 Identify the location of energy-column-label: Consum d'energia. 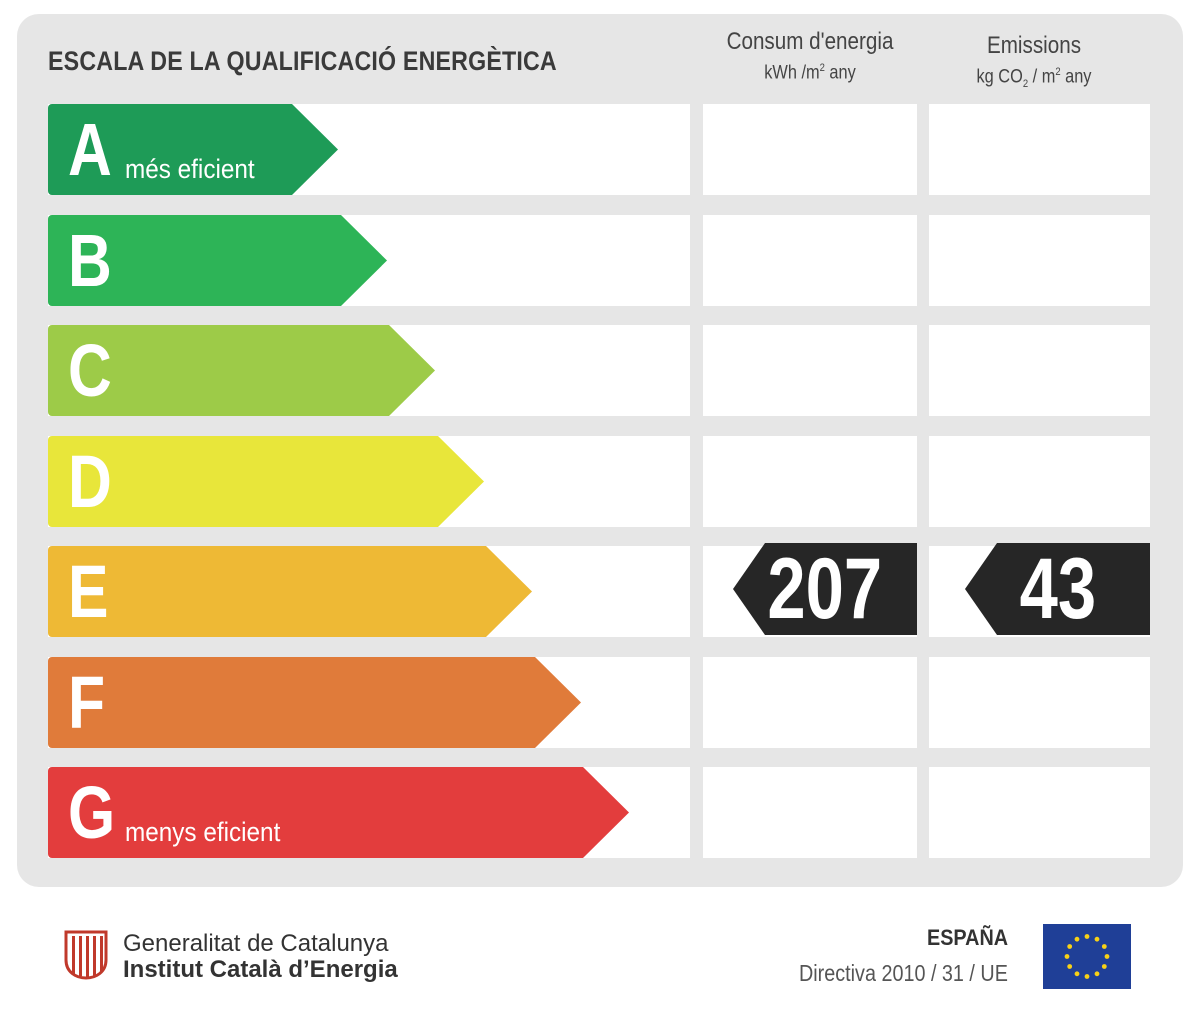
(810, 41).